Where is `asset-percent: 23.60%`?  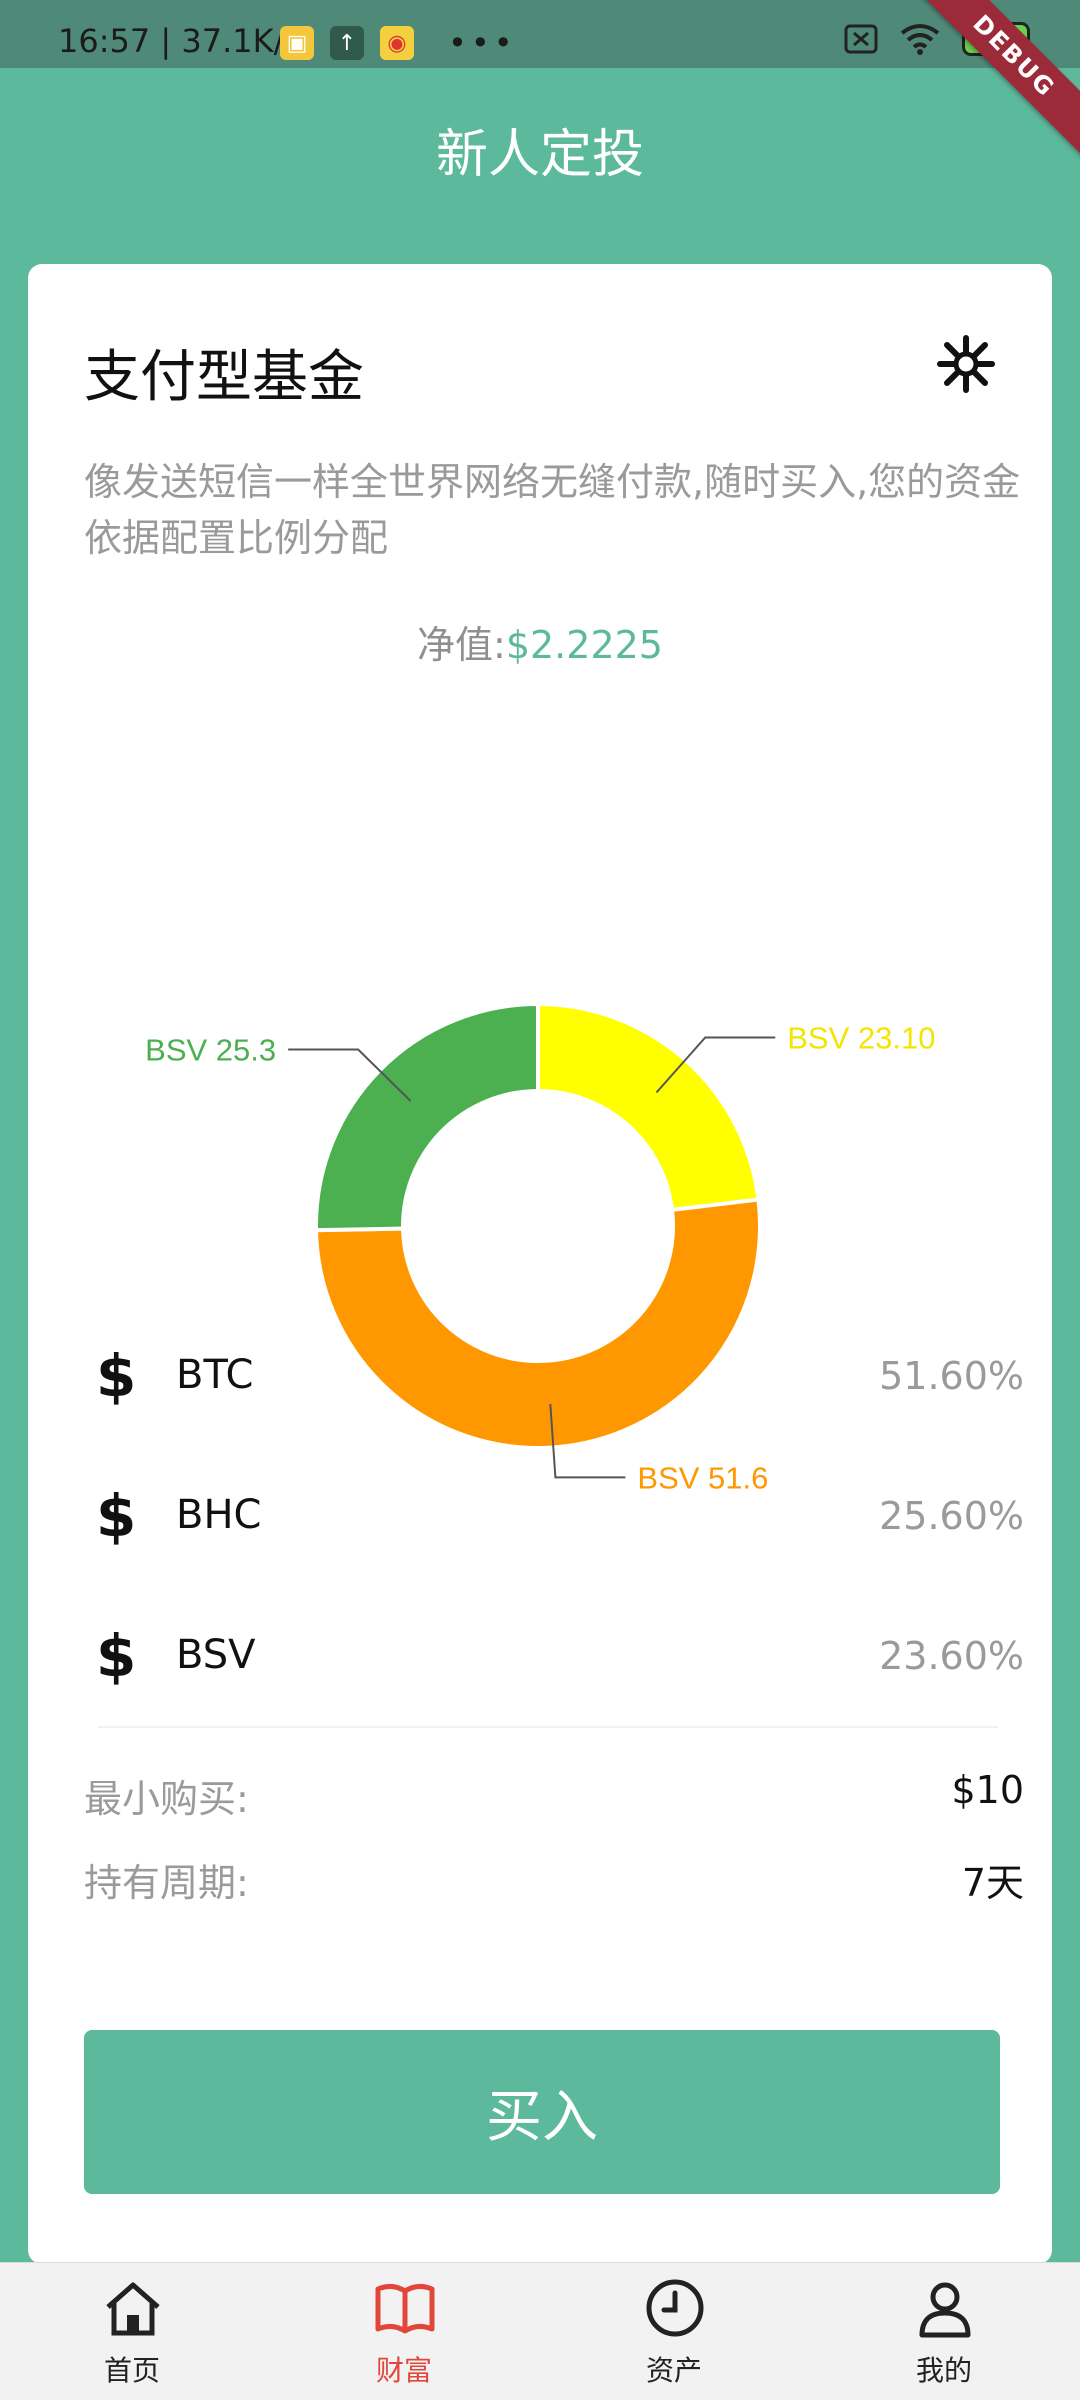 asset-percent: 23.60% is located at coordinates (951, 1656).